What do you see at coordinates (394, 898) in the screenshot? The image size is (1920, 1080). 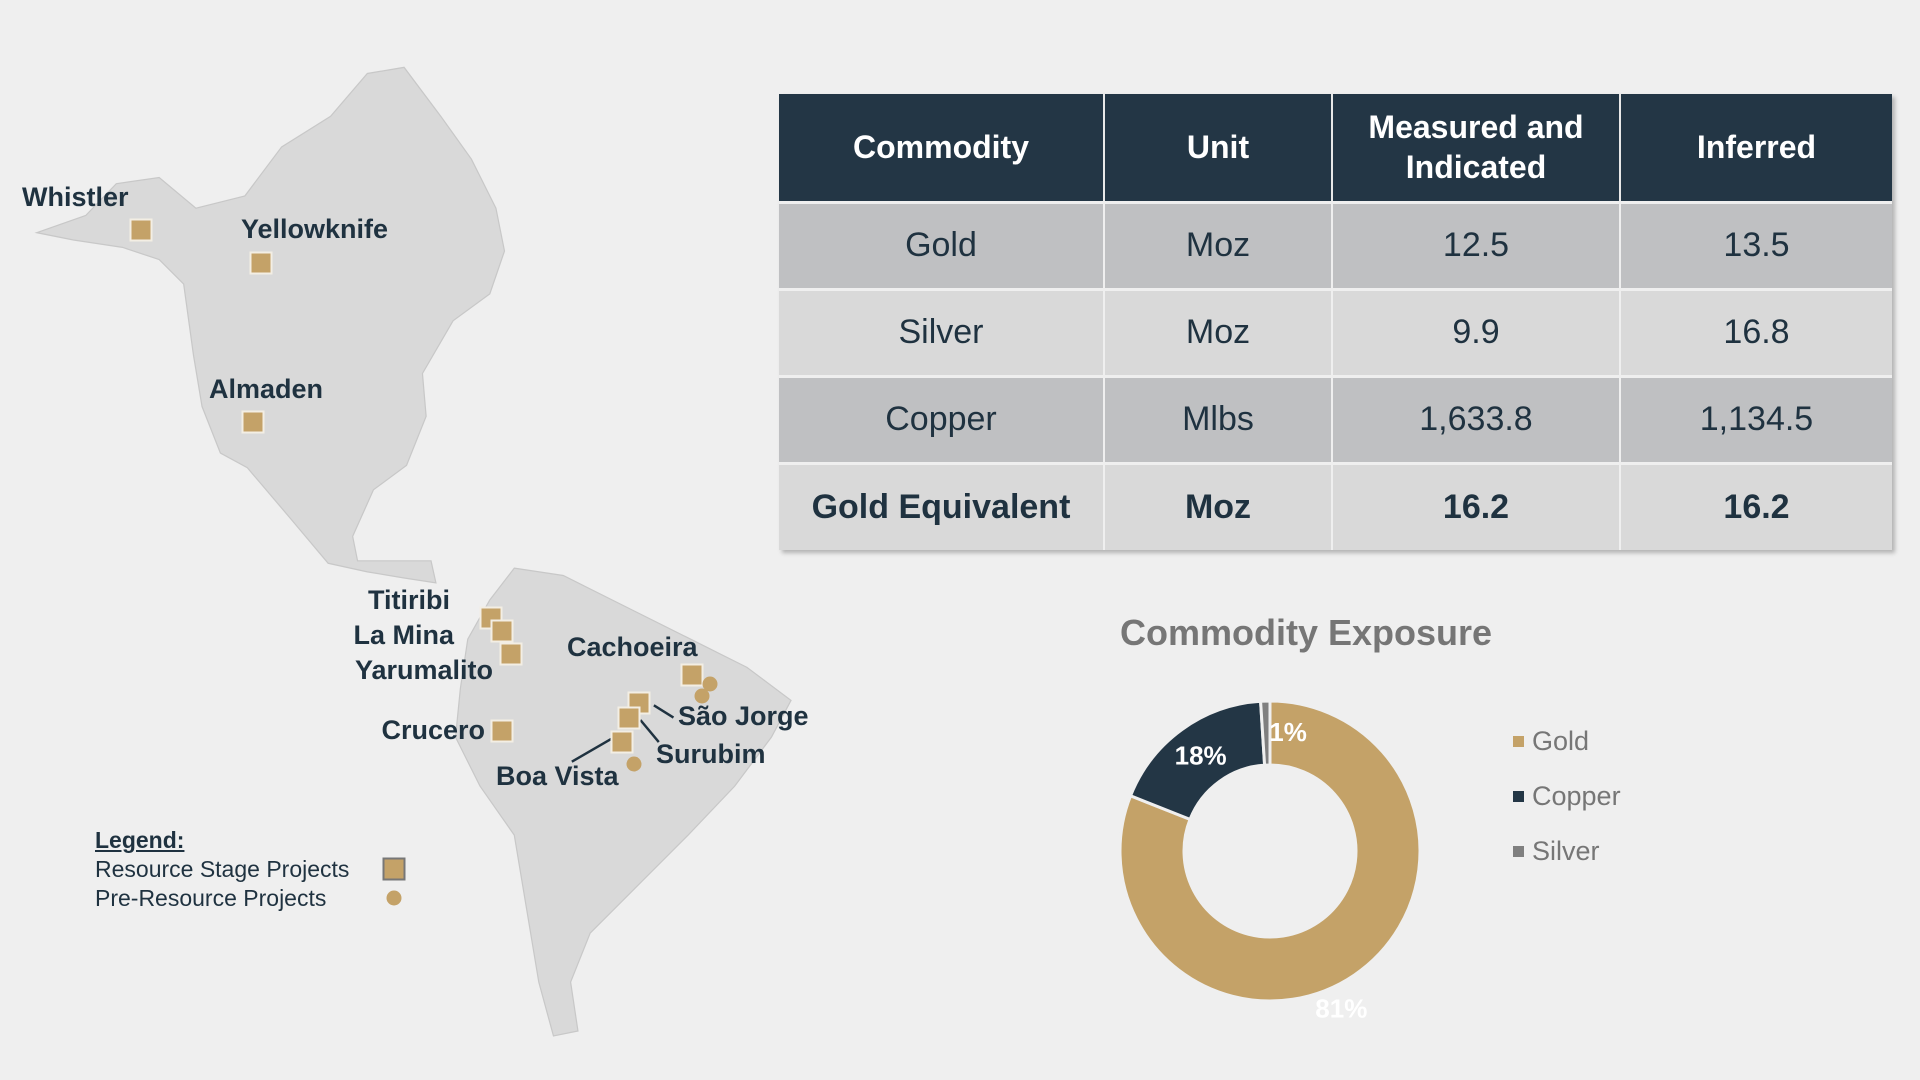 I see `legend-circle-icon` at bounding box center [394, 898].